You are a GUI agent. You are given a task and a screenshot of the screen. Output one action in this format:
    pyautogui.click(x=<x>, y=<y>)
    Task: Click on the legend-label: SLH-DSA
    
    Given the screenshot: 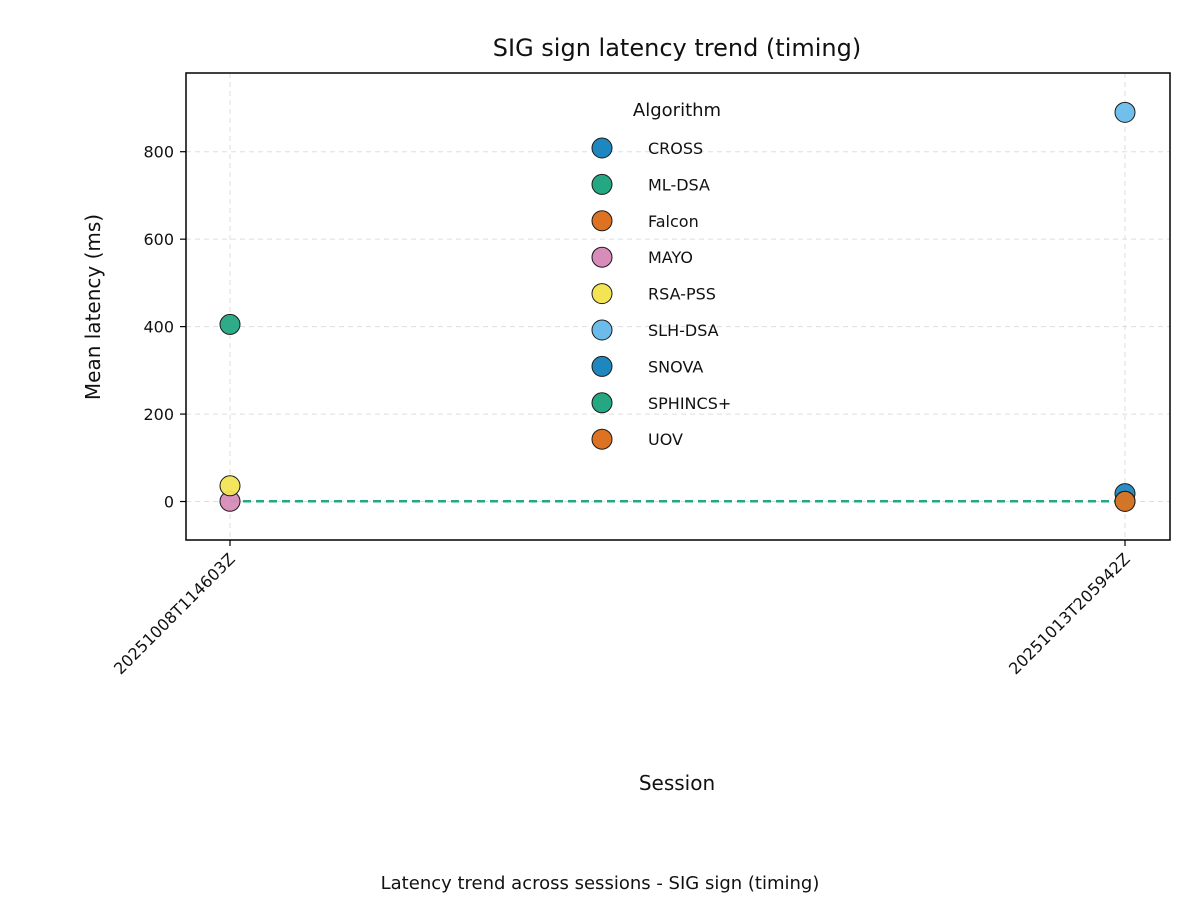 What is the action you would take?
    pyautogui.click(x=683, y=330)
    